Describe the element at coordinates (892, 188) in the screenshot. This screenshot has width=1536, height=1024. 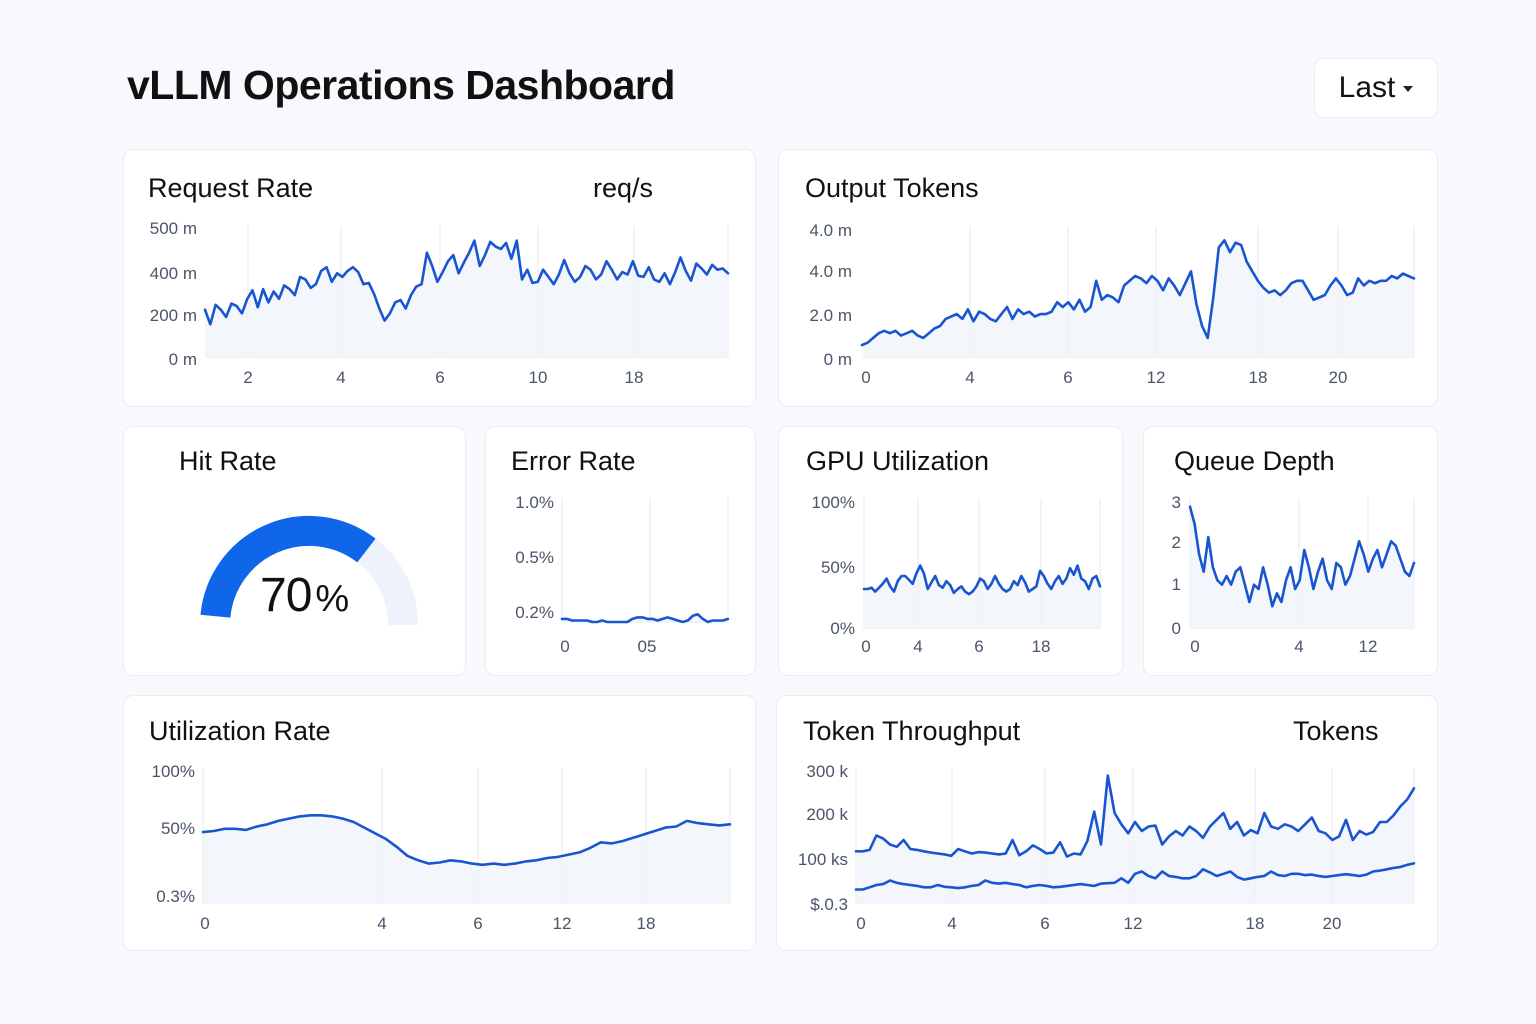
I see `output-tokens-title: Output Tokens` at that location.